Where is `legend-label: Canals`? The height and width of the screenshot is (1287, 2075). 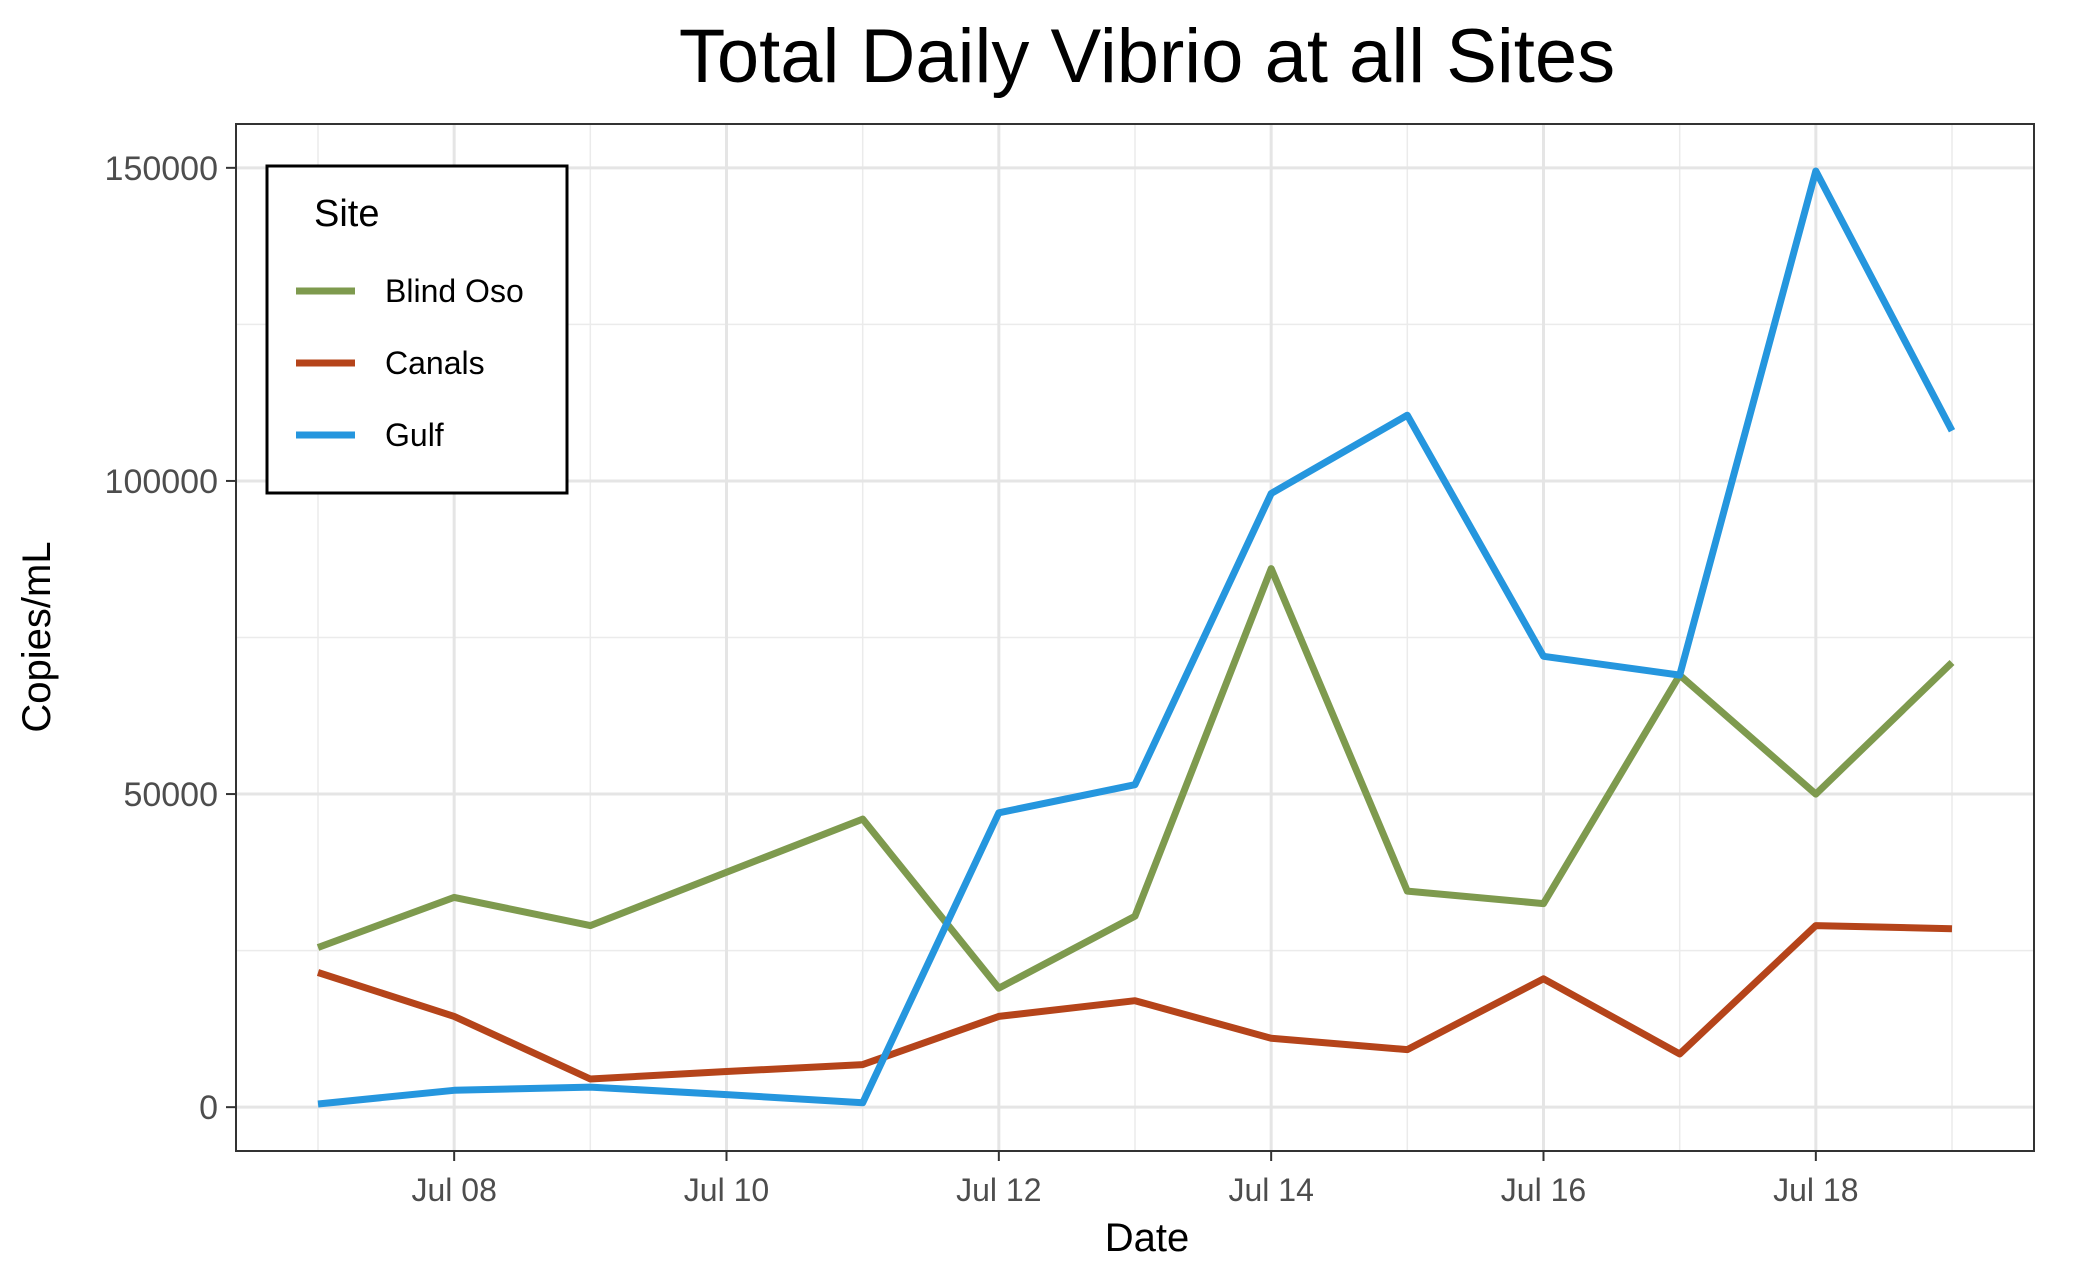
legend-label: Canals is located at coordinates (435, 363).